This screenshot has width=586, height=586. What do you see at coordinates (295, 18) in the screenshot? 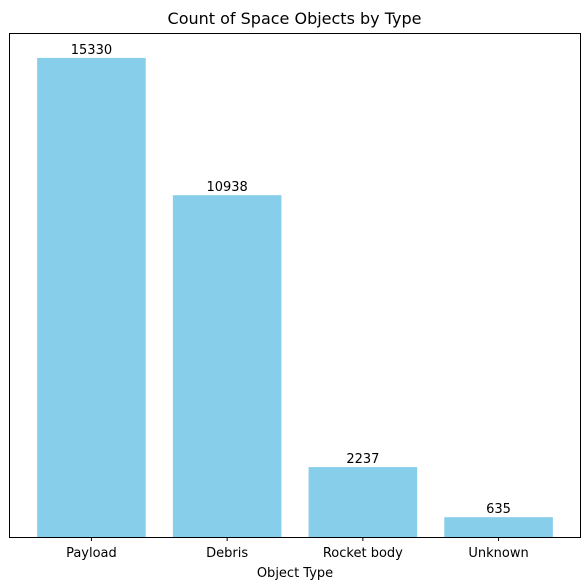
I see `chart-title: Count of Space Objects by Type` at bounding box center [295, 18].